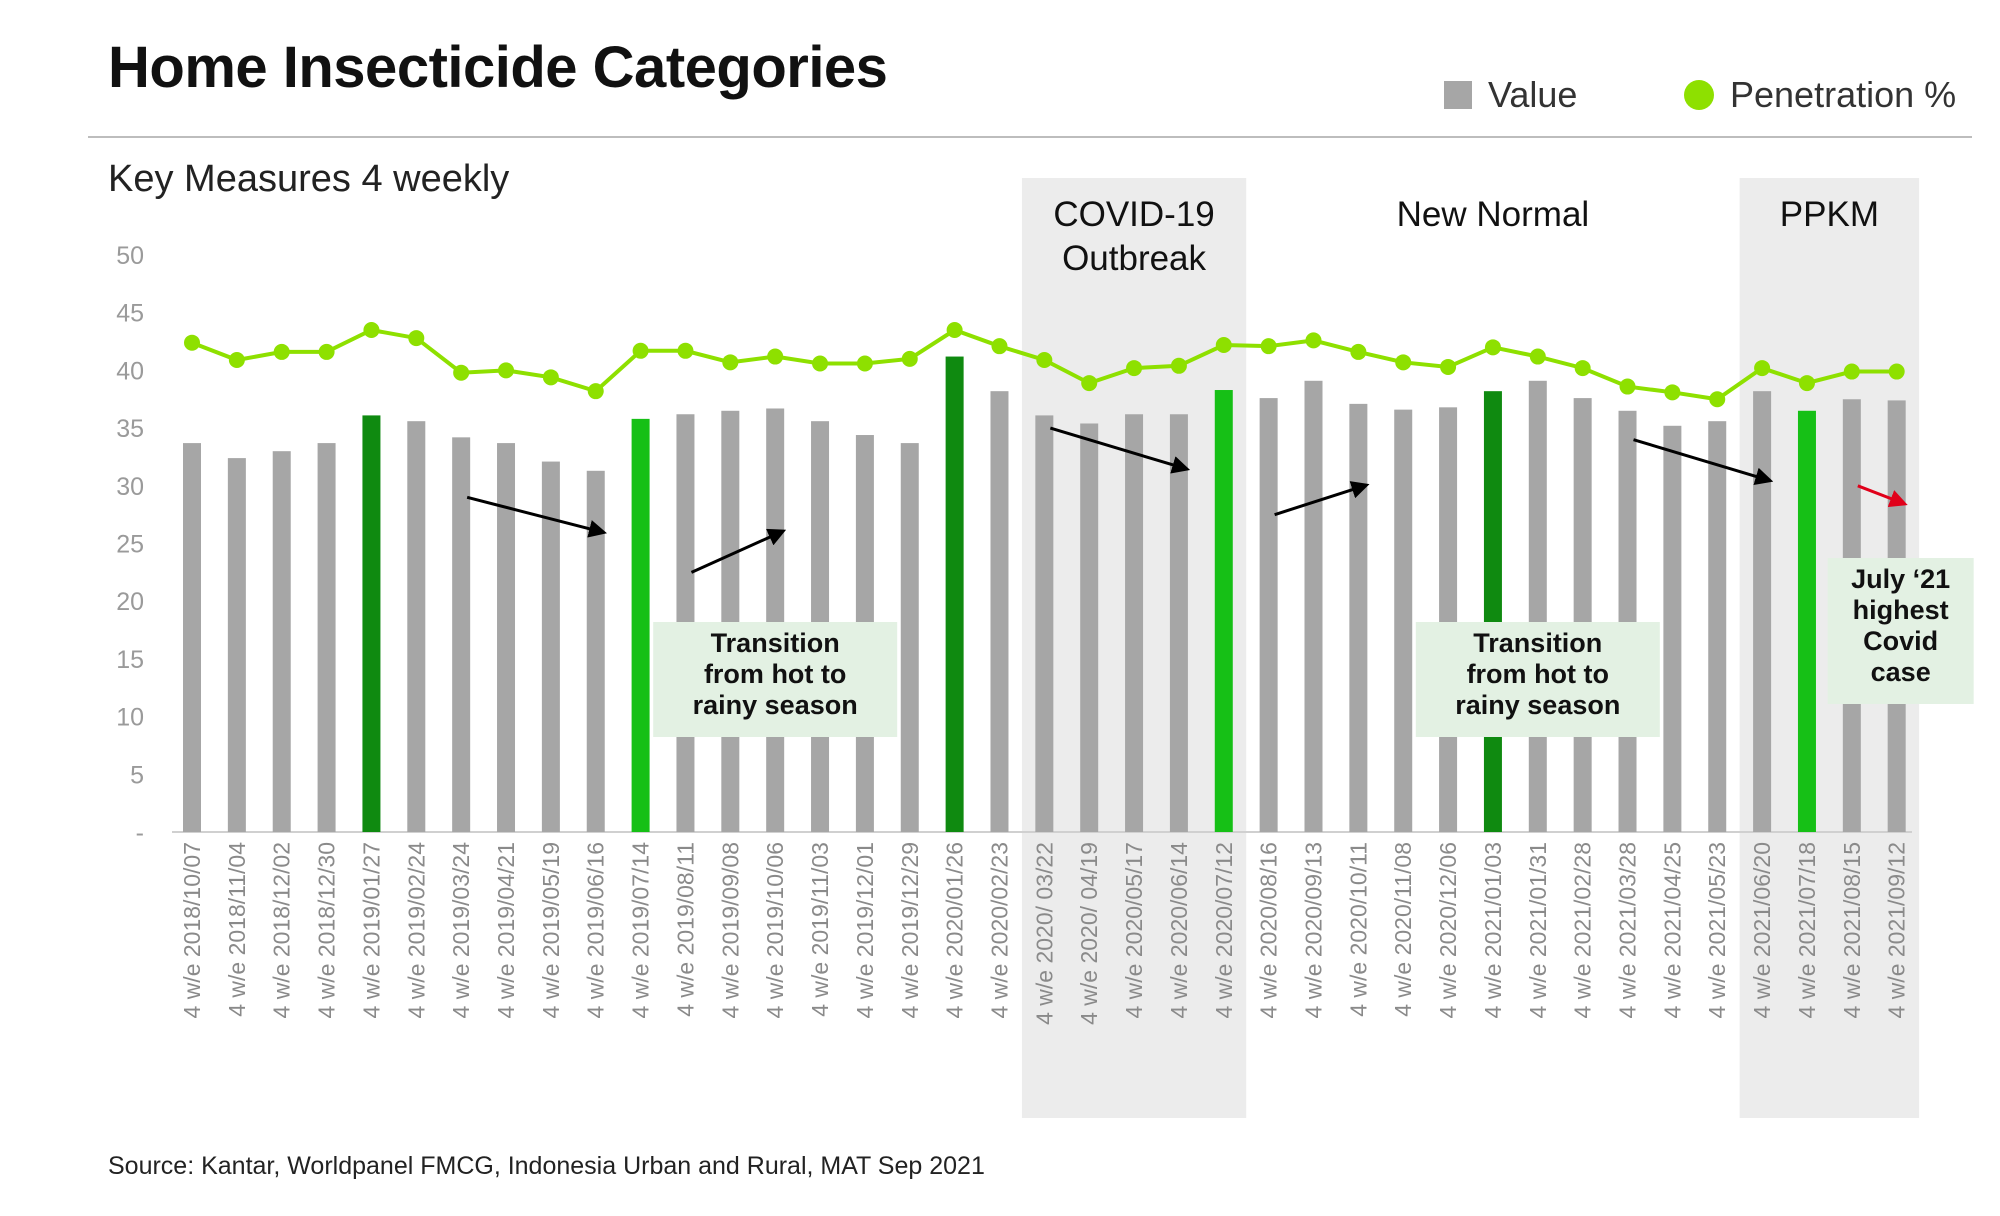 This screenshot has height=1216, width=2000. Describe the element at coordinates (416, 930) in the screenshot. I see `x-tick-label: 4 w/e 2019/02/24` at that location.